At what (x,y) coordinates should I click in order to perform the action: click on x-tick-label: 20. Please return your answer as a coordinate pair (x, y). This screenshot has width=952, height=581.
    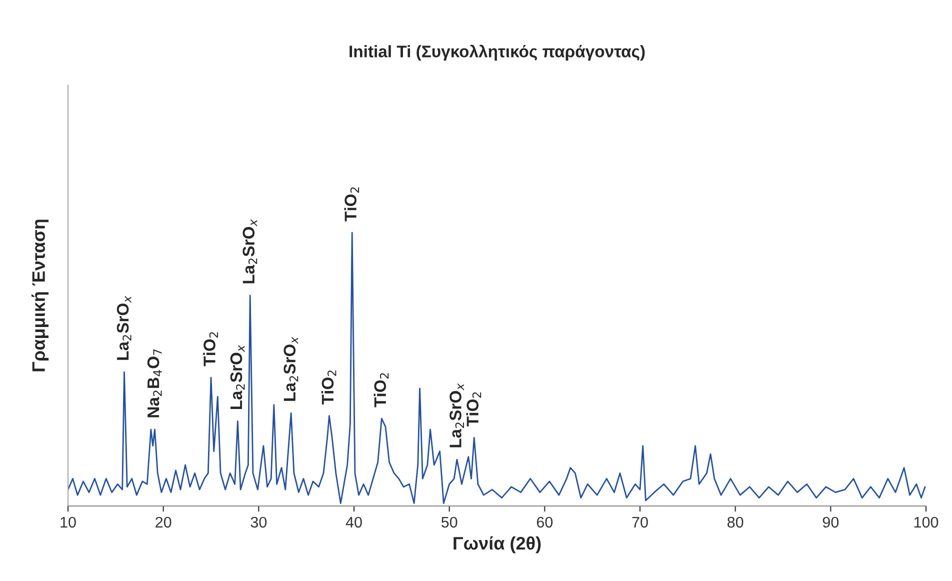
    Looking at the image, I should click on (164, 522).